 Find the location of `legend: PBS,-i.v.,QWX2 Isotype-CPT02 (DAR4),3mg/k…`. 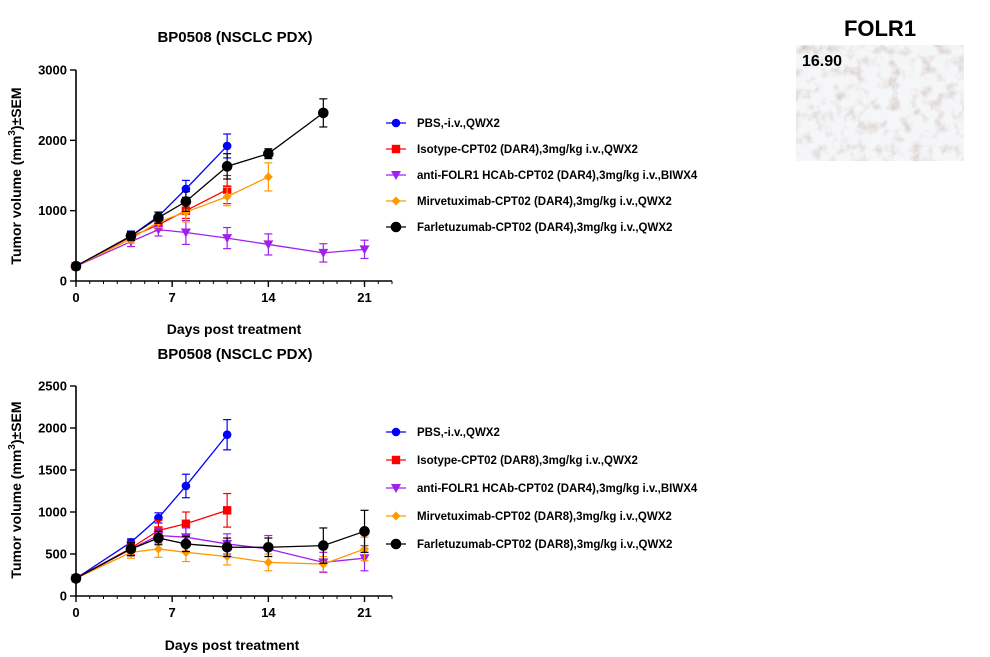

legend: PBS,-i.v.,QWX2 Isotype-CPT02 (DAR4),3mg/k… is located at coordinates (542, 176).